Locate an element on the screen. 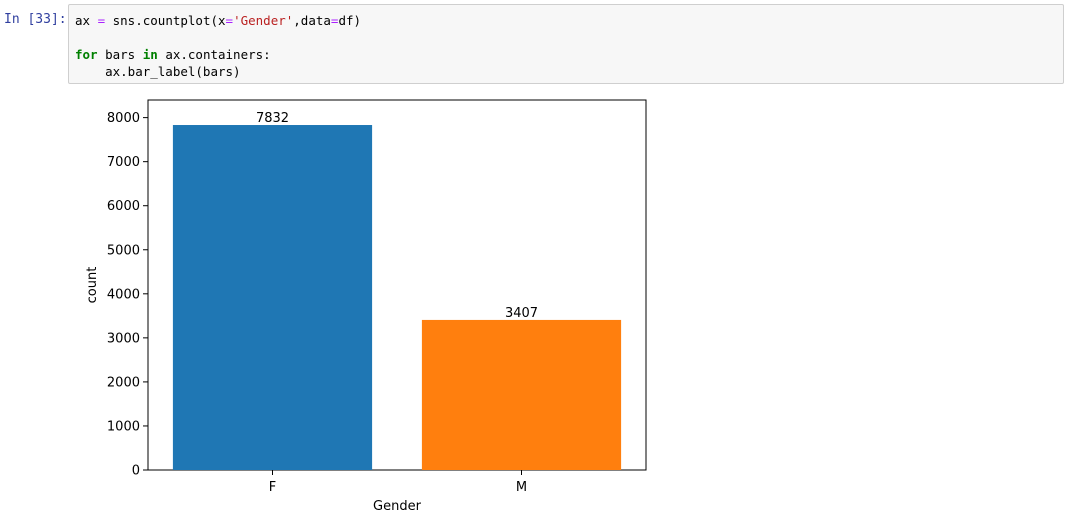  y-tick-label: 8000 is located at coordinates (123, 118).